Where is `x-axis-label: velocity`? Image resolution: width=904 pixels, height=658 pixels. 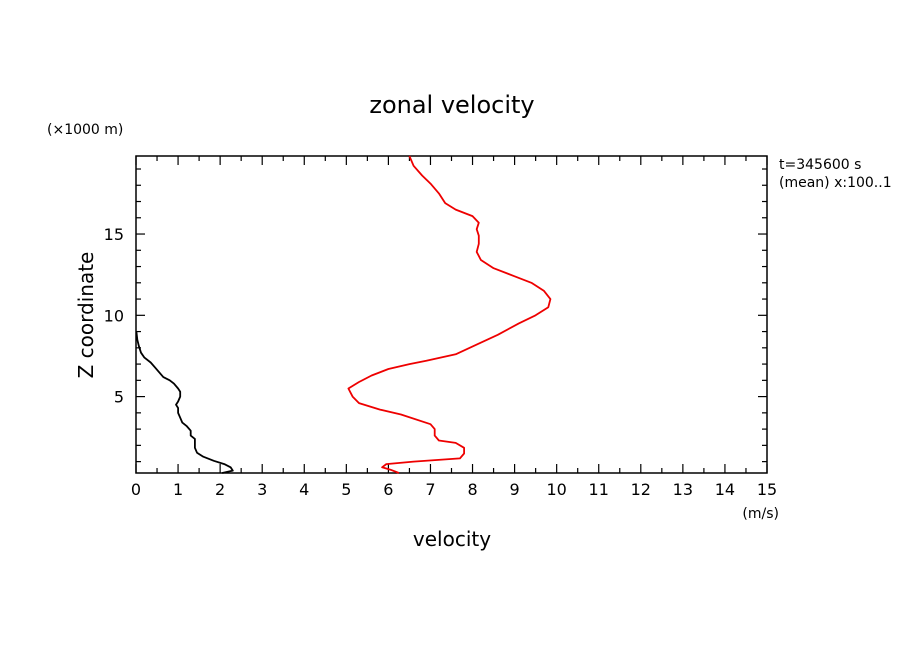 x-axis-label: velocity is located at coordinates (452, 539).